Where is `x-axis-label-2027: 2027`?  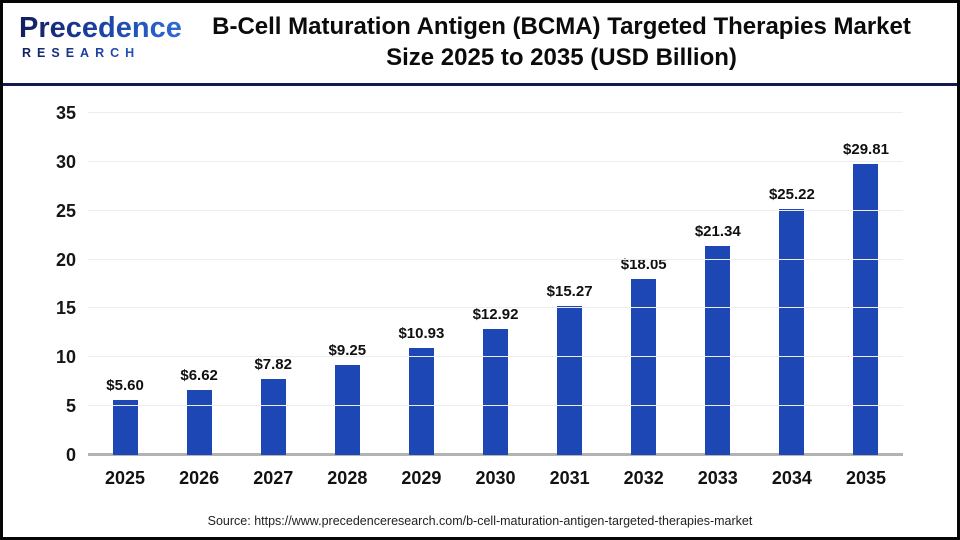
x-axis-label-2027: 2027 is located at coordinates (273, 478).